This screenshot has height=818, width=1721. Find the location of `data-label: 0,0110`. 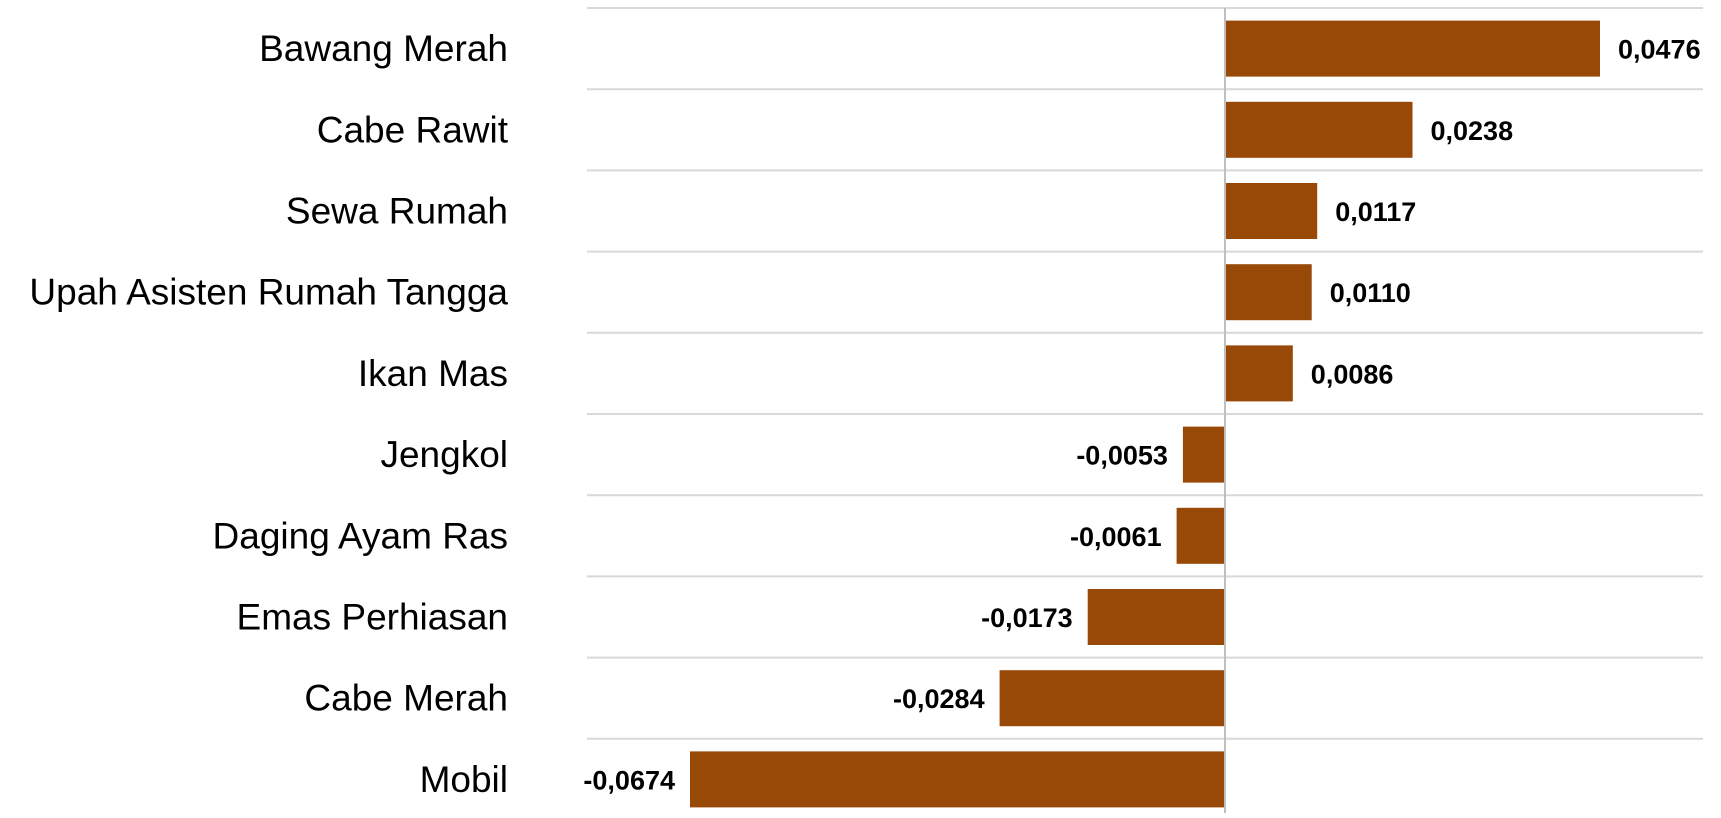

data-label: 0,0110 is located at coordinates (1370, 293).